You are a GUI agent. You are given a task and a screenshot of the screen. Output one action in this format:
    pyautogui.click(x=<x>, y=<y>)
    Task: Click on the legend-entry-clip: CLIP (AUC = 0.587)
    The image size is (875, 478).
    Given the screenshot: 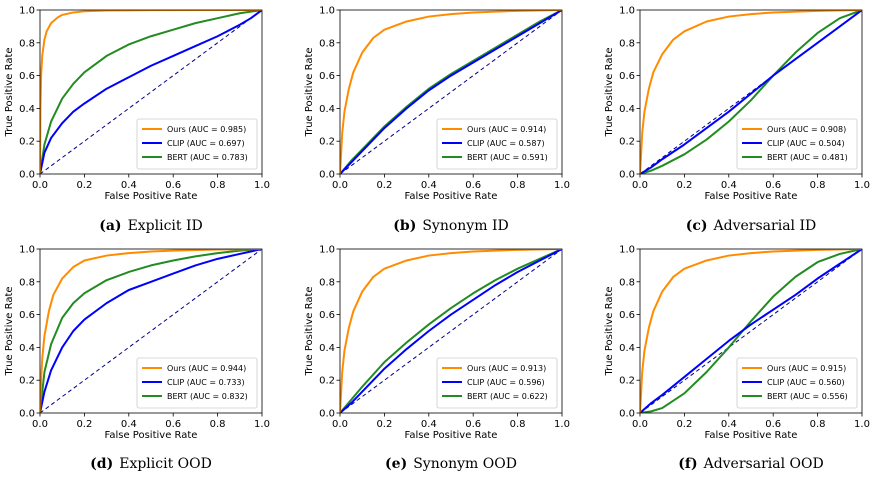 What is the action you would take?
    pyautogui.click(x=506, y=143)
    